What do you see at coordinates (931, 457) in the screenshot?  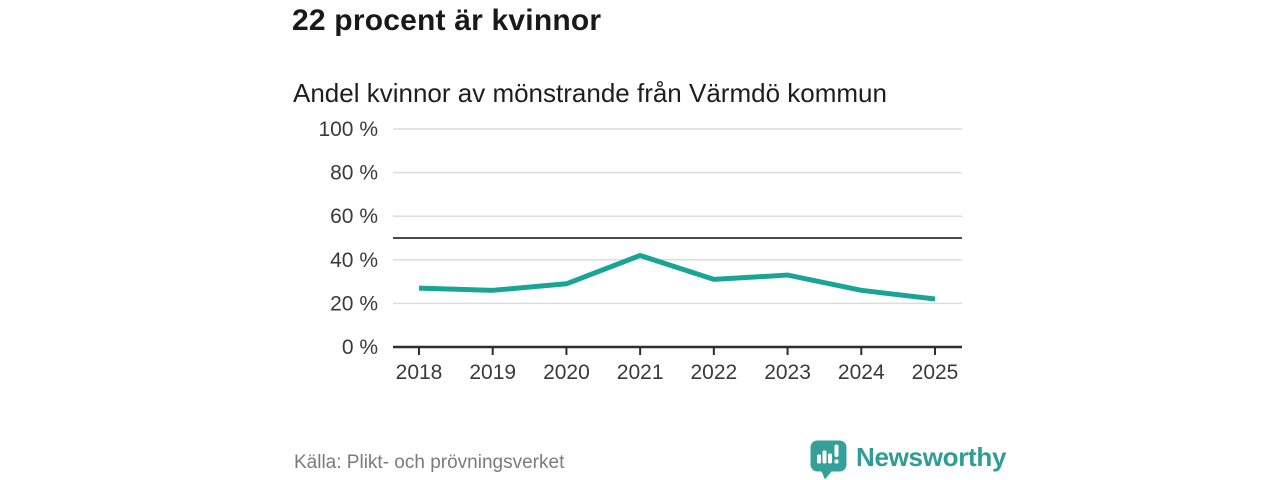 I see `newsworthy-logo-text: Newsworthy` at bounding box center [931, 457].